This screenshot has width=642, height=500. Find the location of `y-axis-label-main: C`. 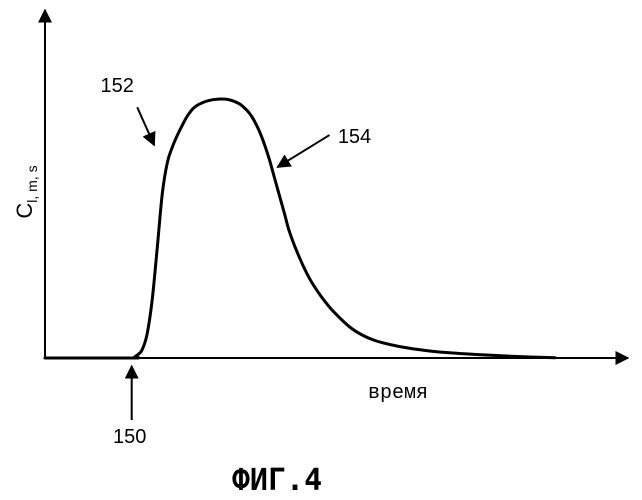

y-axis-label-main: C is located at coordinates (24, 211).